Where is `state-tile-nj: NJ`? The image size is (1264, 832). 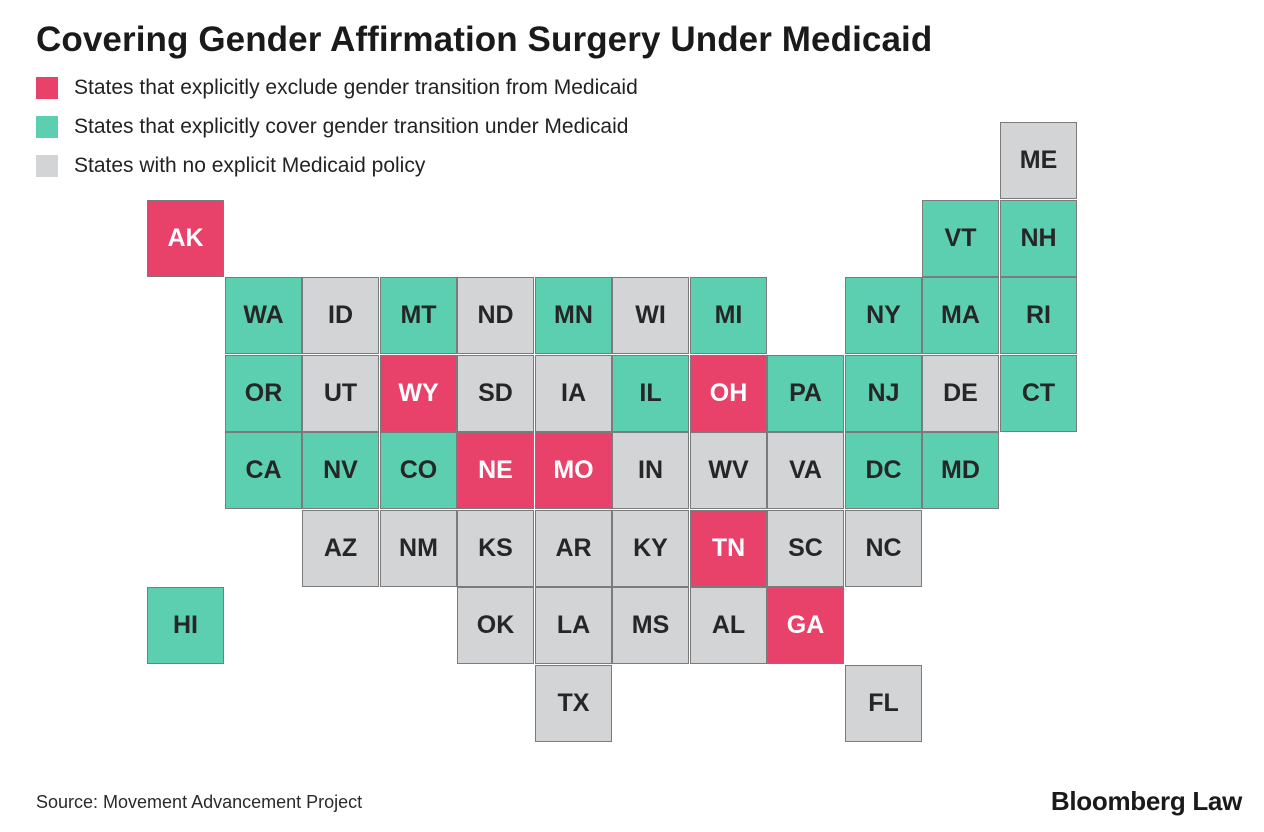 state-tile-nj: NJ is located at coordinates (883, 393).